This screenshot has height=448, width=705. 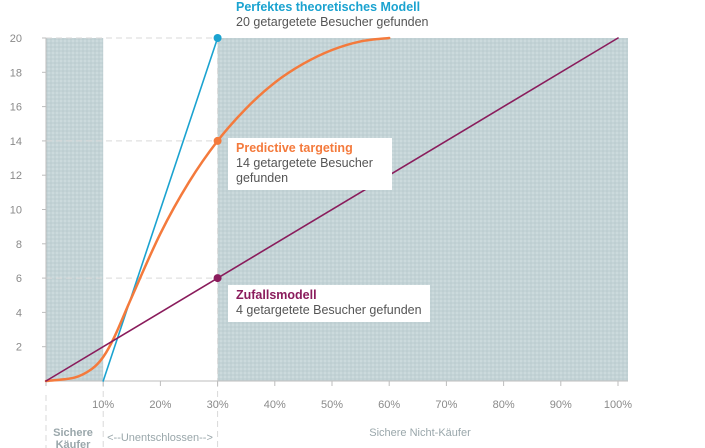 What do you see at coordinates (217, 158) in the screenshot?
I see `markers` at bounding box center [217, 158].